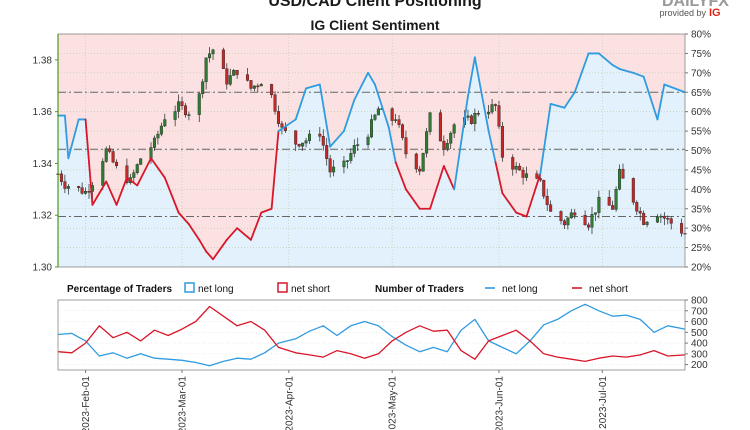 This screenshot has width=750, height=430. Describe the element at coordinates (715, 13) in the screenshot. I see `brand-ig-logo: IG` at that location.